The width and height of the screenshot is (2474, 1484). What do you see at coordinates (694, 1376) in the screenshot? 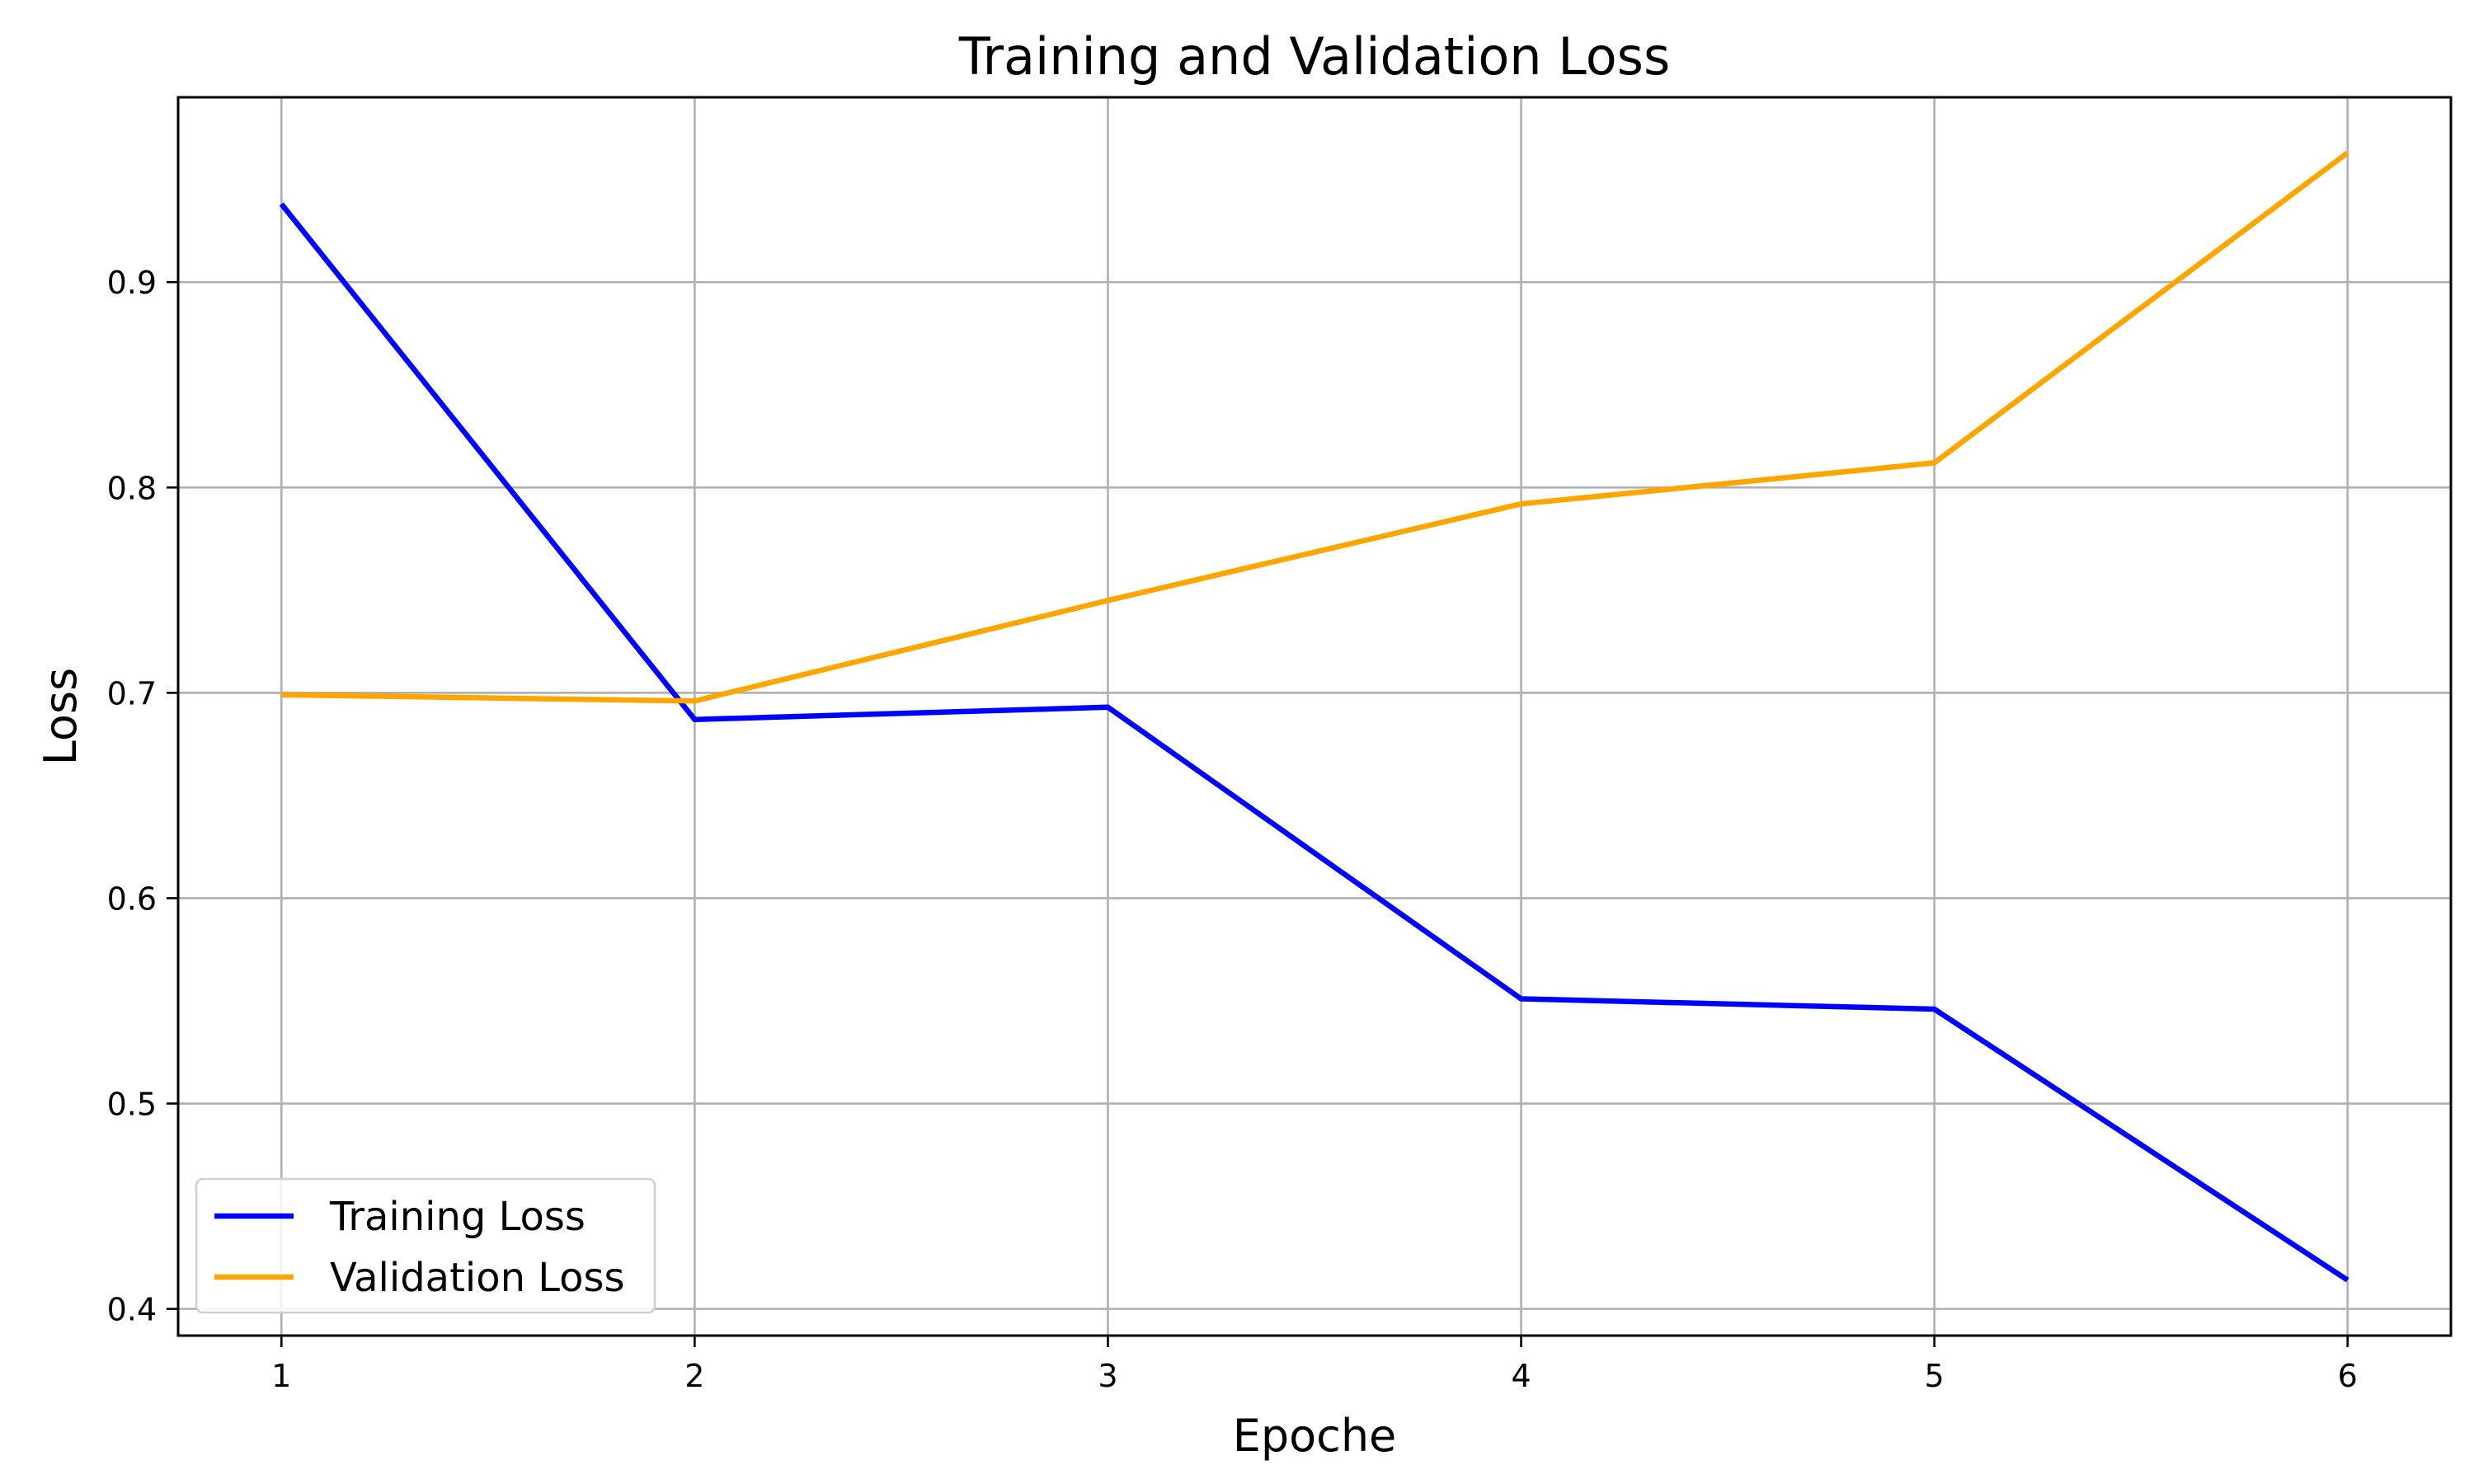
I see `x-tick-label: 2` at bounding box center [694, 1376].